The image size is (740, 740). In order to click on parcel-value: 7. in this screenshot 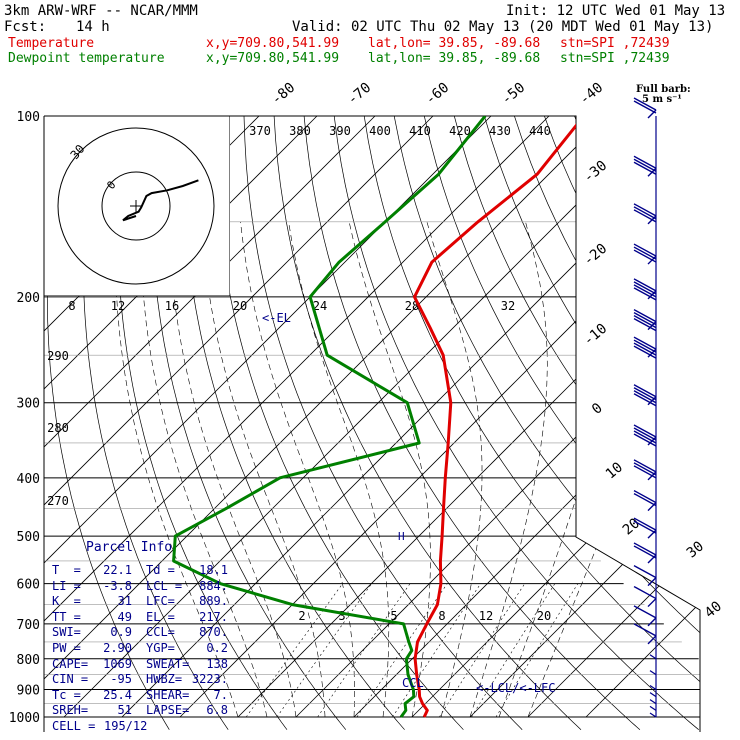, I will do `click(220, 694)`.